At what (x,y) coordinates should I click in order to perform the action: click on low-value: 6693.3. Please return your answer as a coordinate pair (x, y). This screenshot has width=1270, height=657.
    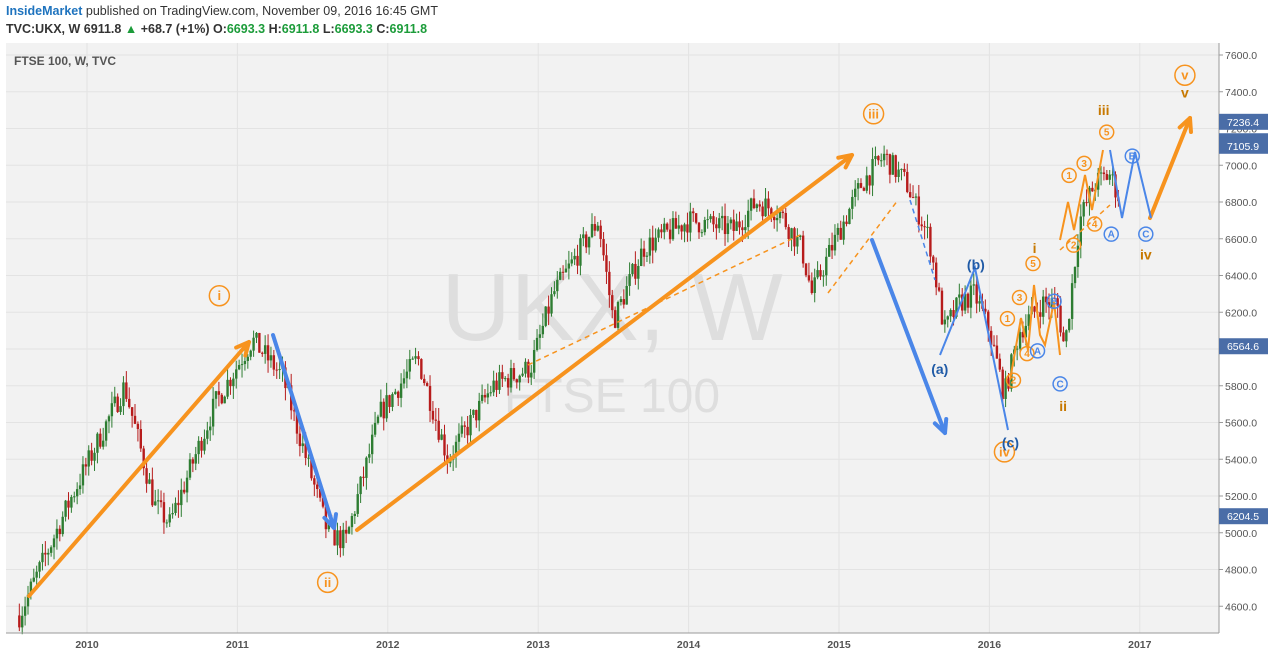
    Looking at the image, I should click on (353, 29).